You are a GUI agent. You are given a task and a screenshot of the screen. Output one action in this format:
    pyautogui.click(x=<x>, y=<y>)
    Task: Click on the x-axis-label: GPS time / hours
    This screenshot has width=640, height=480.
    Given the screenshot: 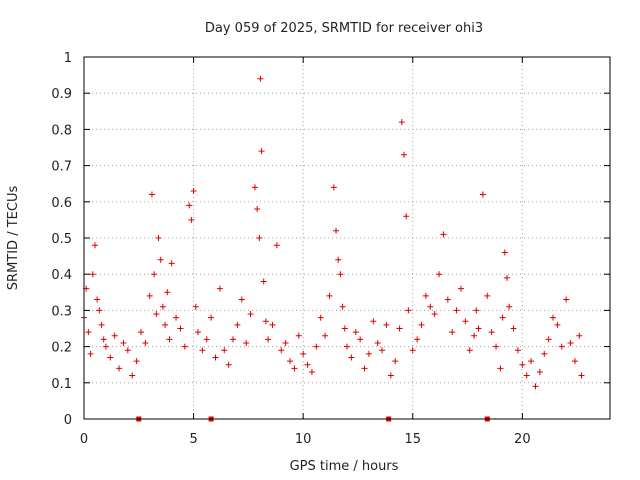 What is the action you would take?
    pyautogui.click(x=344, y=466)
    